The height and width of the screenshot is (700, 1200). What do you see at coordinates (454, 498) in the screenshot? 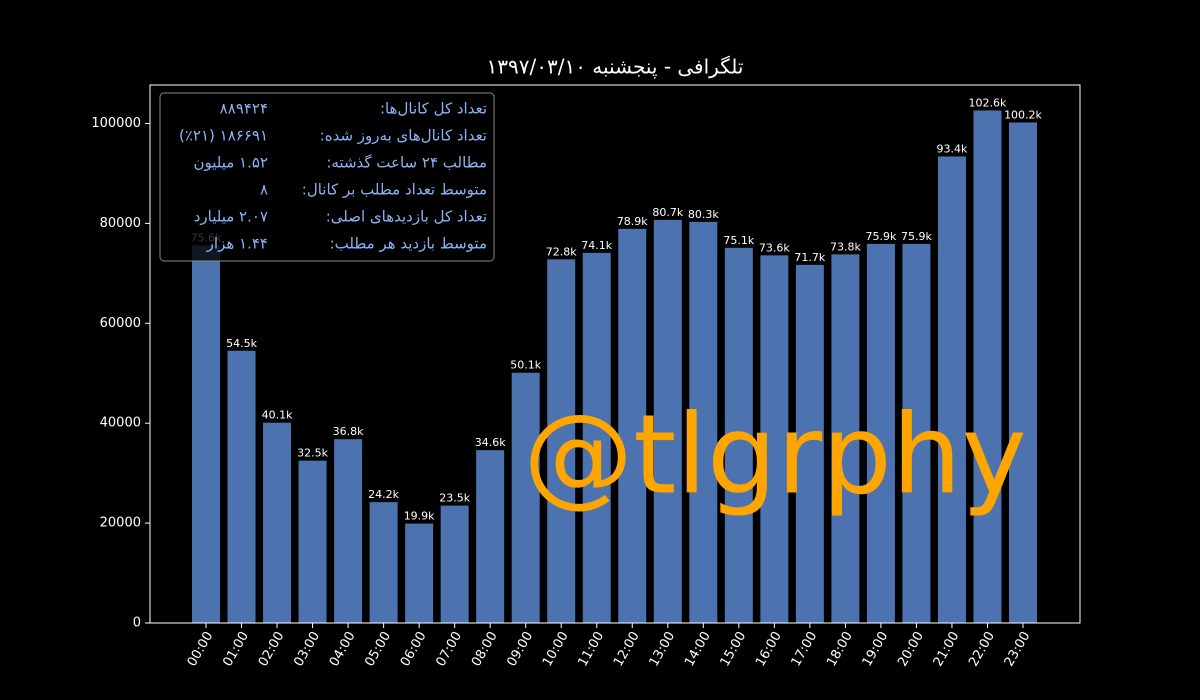
I see `value-label: 23.5k` at bounding box center [454, 498].